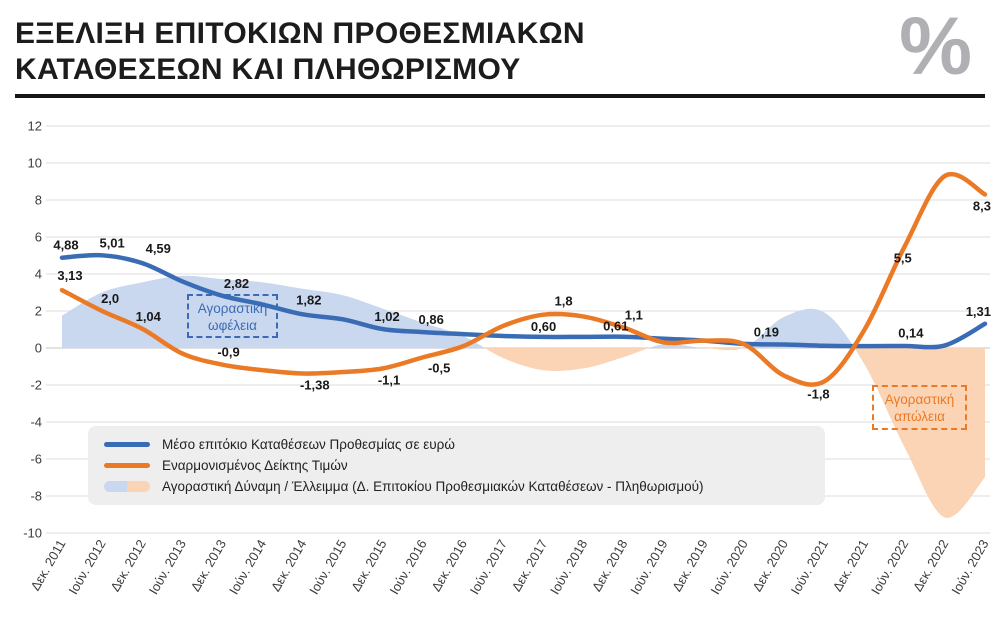 The image size is (1000, 637). What do you see at coordinates (610, 565) in the screenshot?
I see `x-axis-tick-label: Δεκ. 2018` at bounding box center [610, 565].